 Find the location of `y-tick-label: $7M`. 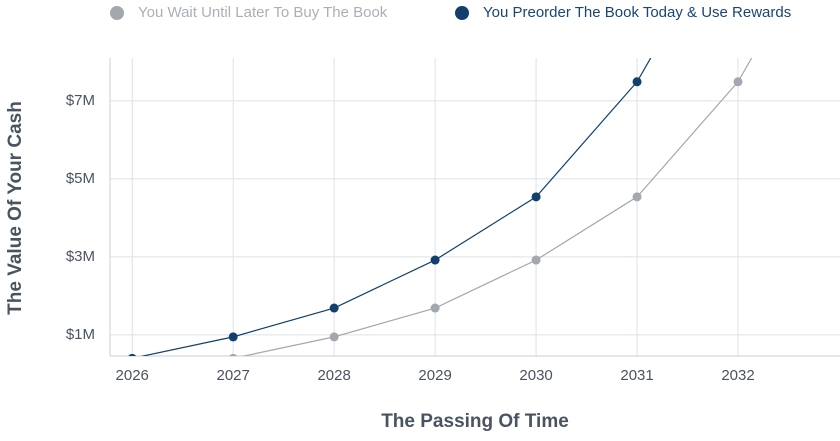

y-tick-label: $7M is located at coordinates (80, 100).